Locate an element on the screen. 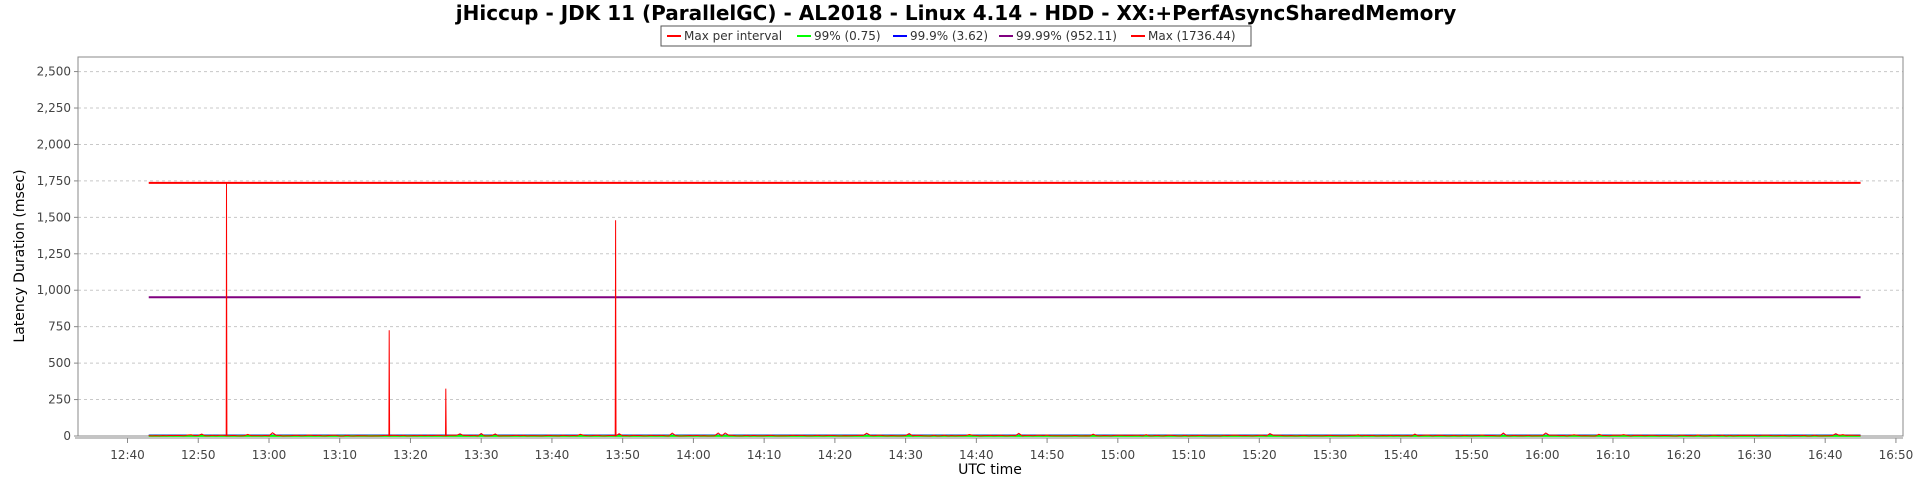 The image size is (1913, 486). y-tick-label: 2,250 is located at coordinates (54, 108).